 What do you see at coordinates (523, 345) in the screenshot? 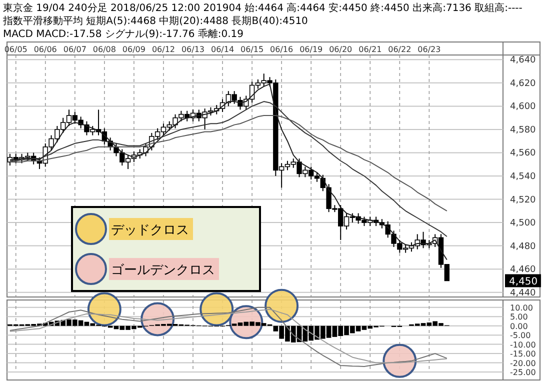
I see `y-tick-label: -10.00` at bounding box center [523, 345].